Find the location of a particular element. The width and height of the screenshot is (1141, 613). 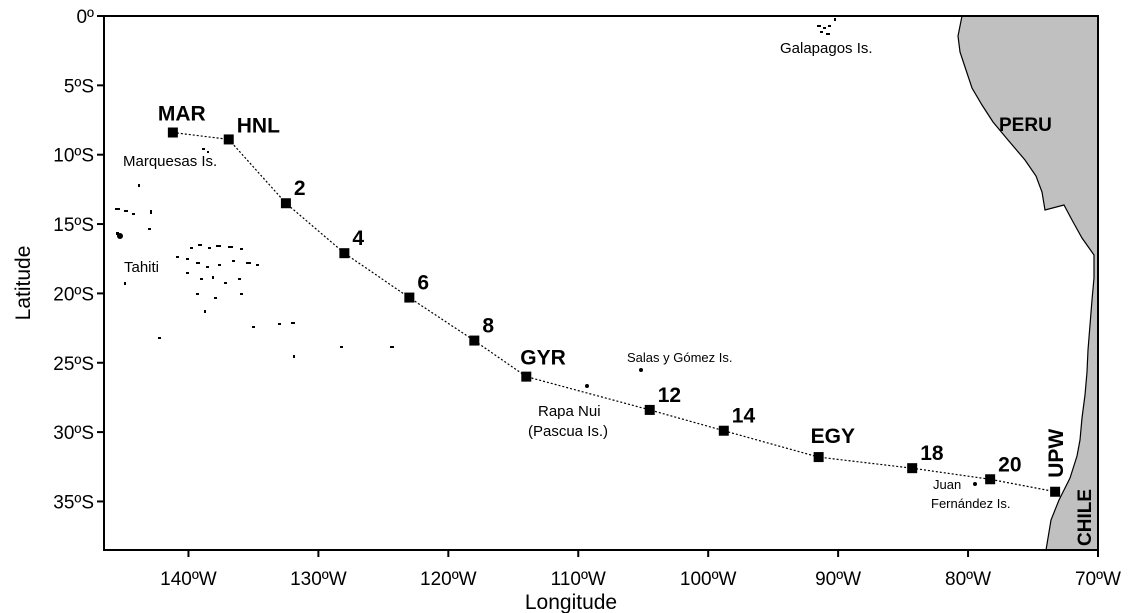

marquesas-islands-icon is located at coordinates (173, 167).